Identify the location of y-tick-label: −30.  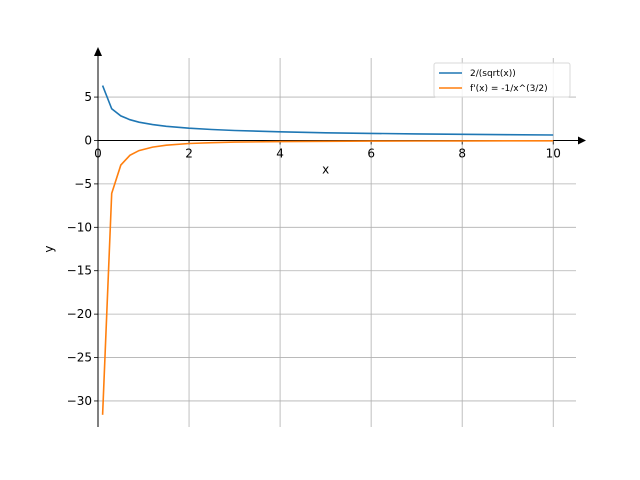
(79, 401).